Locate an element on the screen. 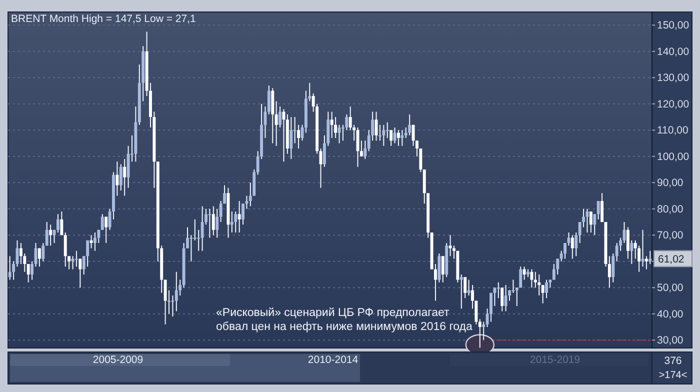 The width and height of the screenshot is (700, 392). y-tick-label: 30,00 is located at coordinates (670, 340).